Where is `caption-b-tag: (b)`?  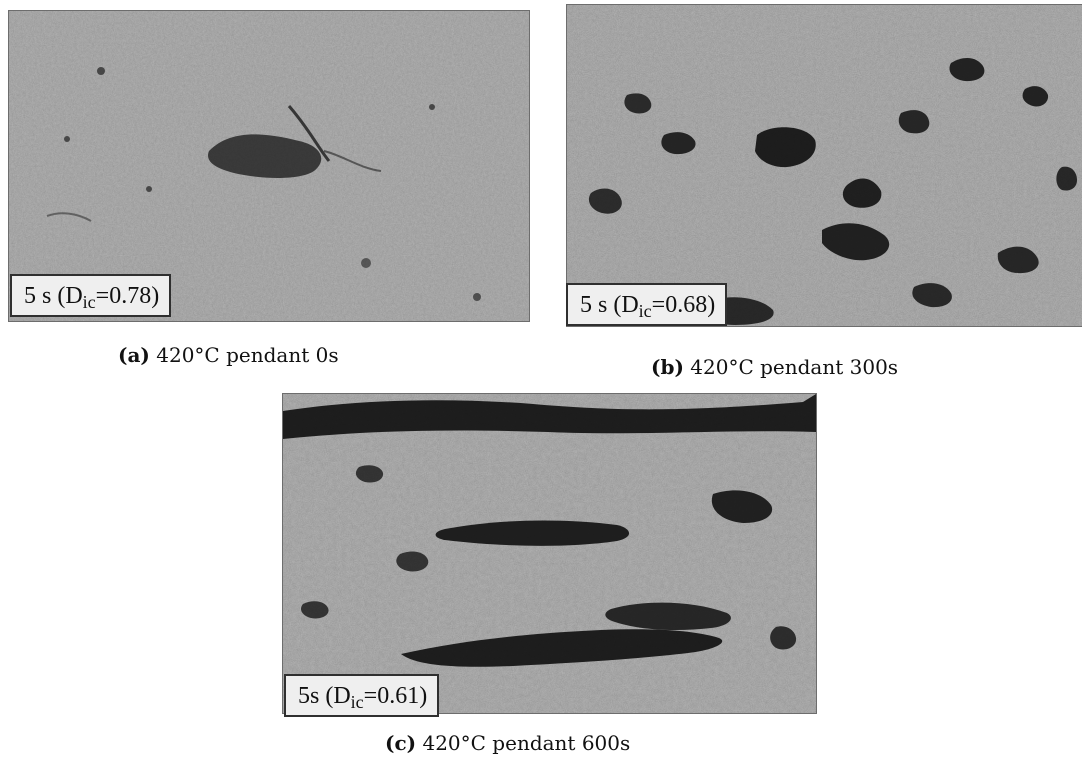 caption-b-tag: (b) is located at coordinates (667, 367).